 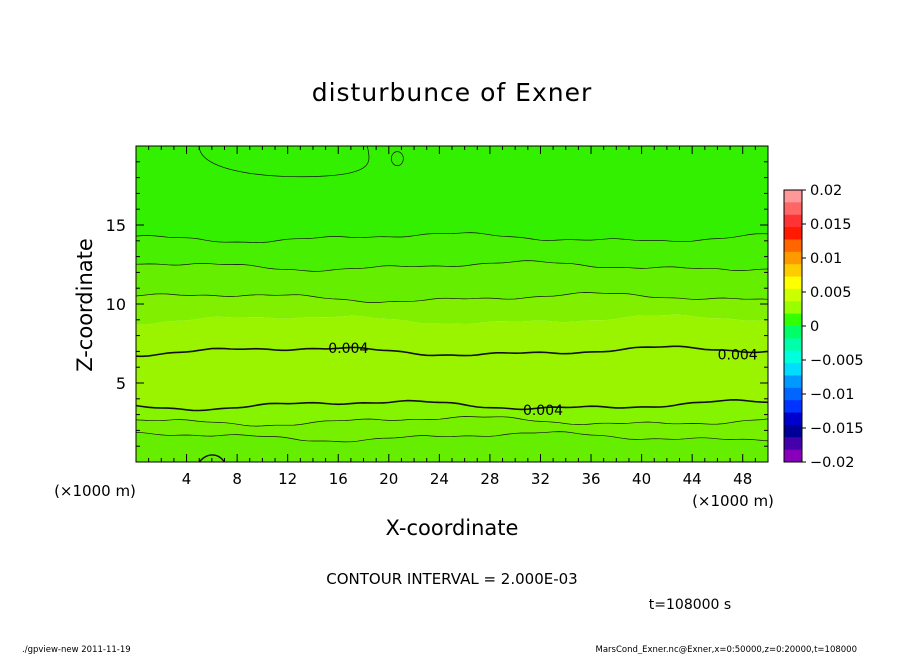 What do you see at coordinates (76, 649) in the screenshot?
I see `footer-left: ./gpview-new 2011-11-19` at bounding box center [76, 649].